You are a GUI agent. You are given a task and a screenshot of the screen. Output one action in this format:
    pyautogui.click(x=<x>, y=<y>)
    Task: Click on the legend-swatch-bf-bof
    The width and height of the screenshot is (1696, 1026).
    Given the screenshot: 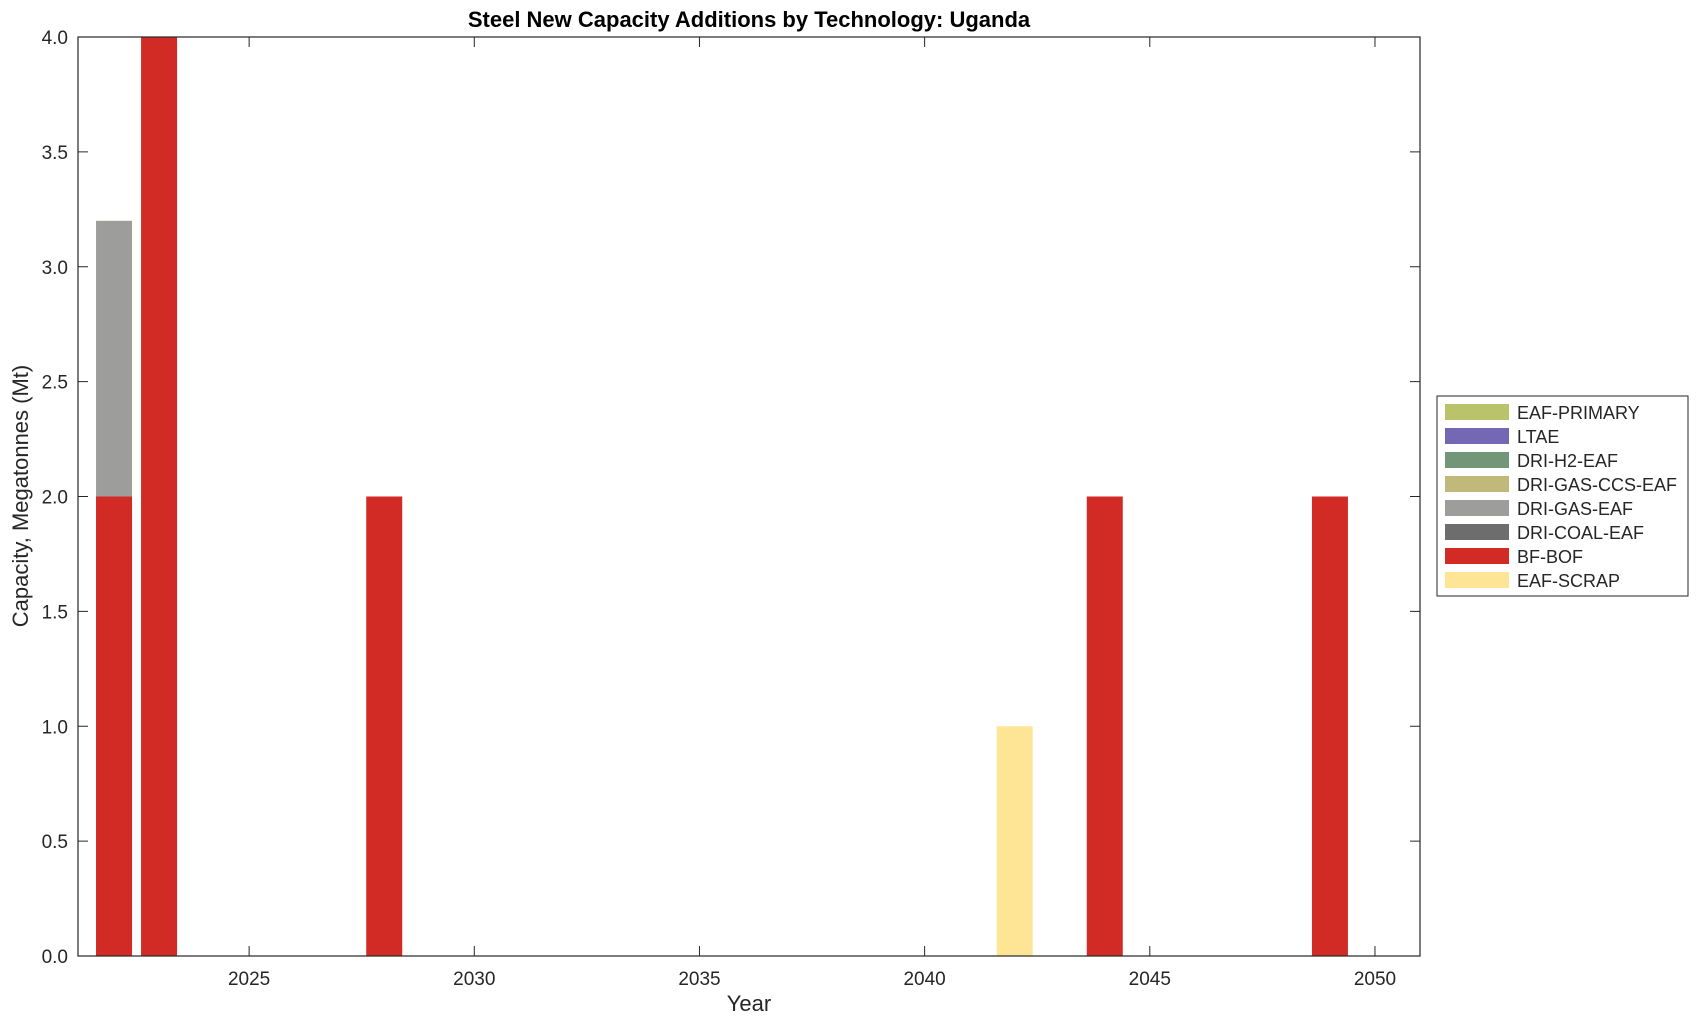 What is the action you would take?
    pyautogui.click(x=1477, y=556)
    